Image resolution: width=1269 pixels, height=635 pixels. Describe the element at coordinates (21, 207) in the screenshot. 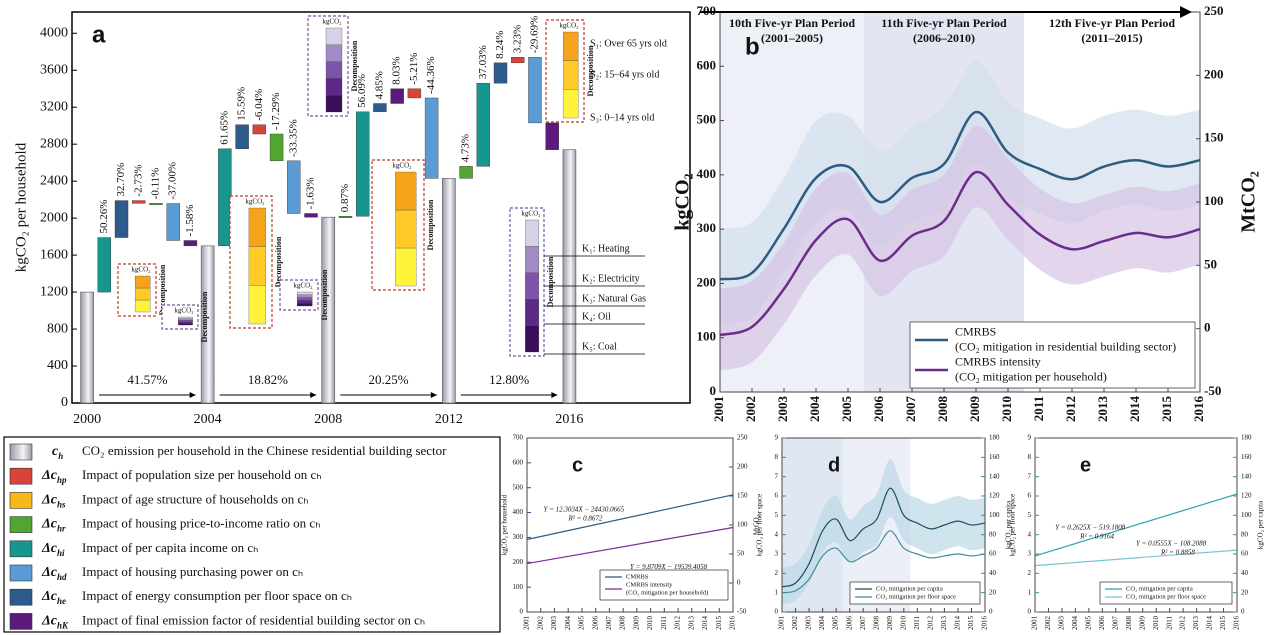

I see `y-axis-title: kgCO₂ per household` at that location.